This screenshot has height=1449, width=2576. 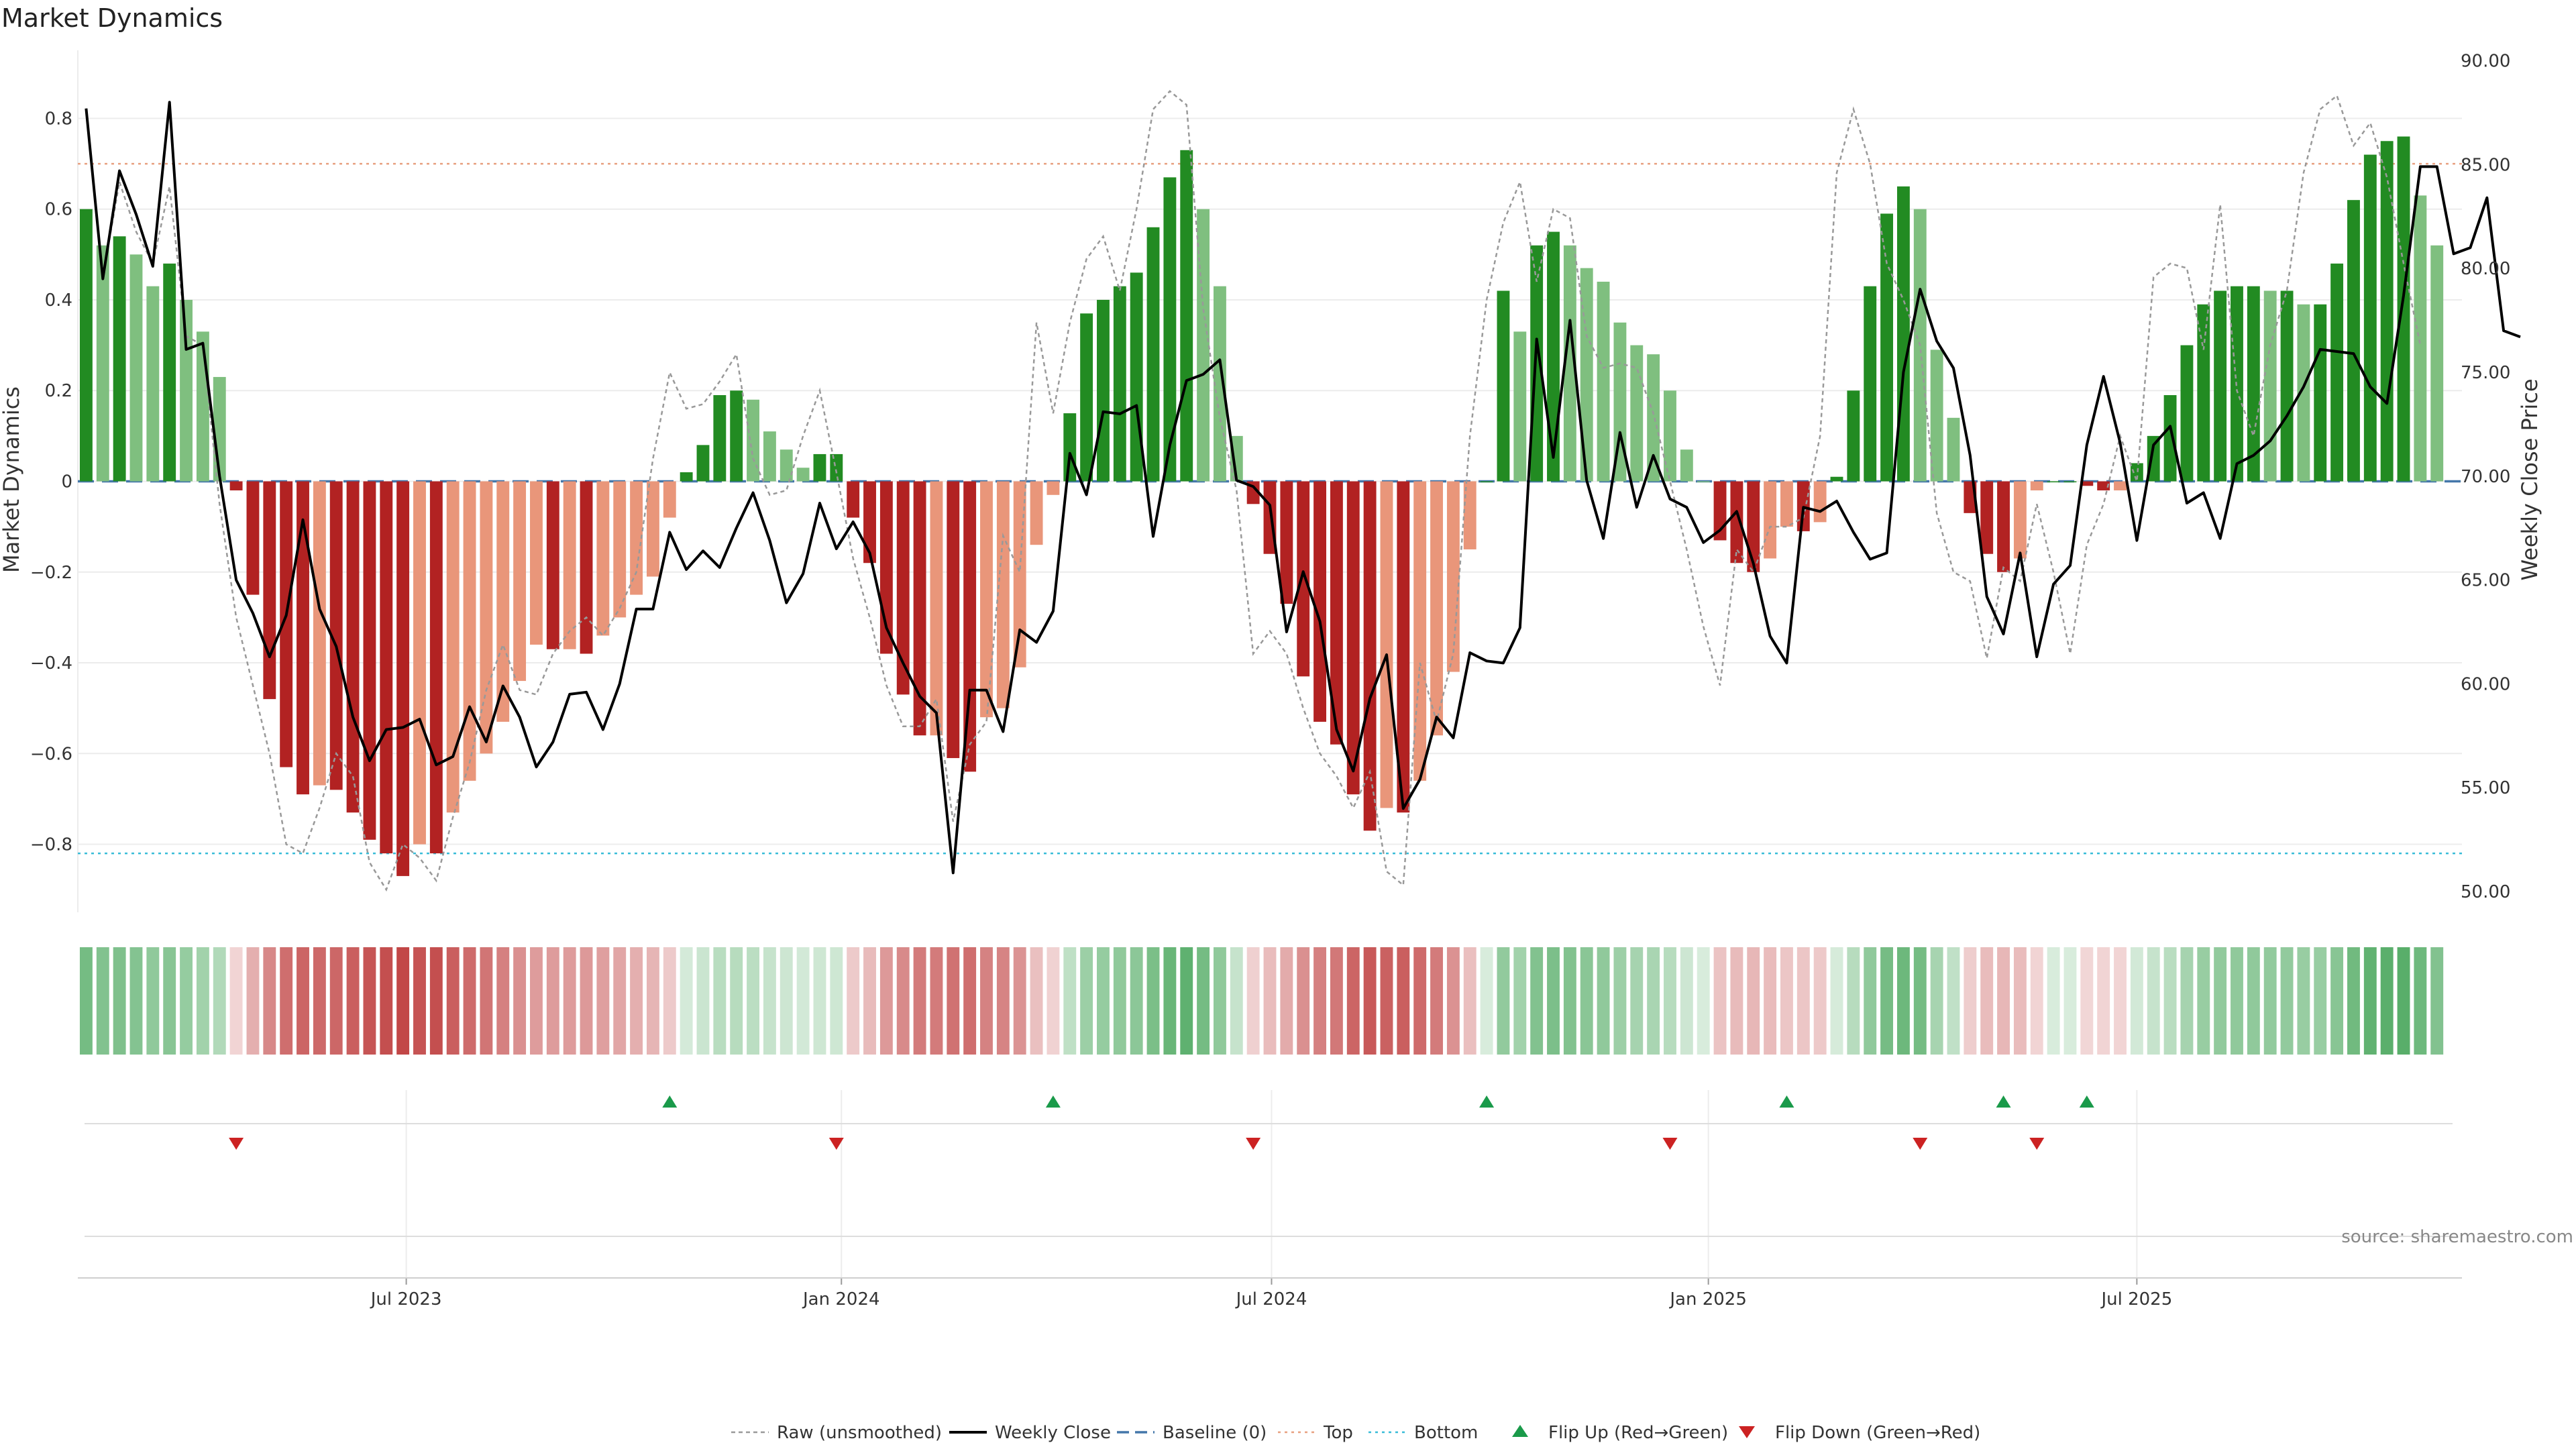 What do you see at coordinates (58, 119) in the screenshot?
I see `left-tick-label: 0.8` at bounding box center [58, 119].